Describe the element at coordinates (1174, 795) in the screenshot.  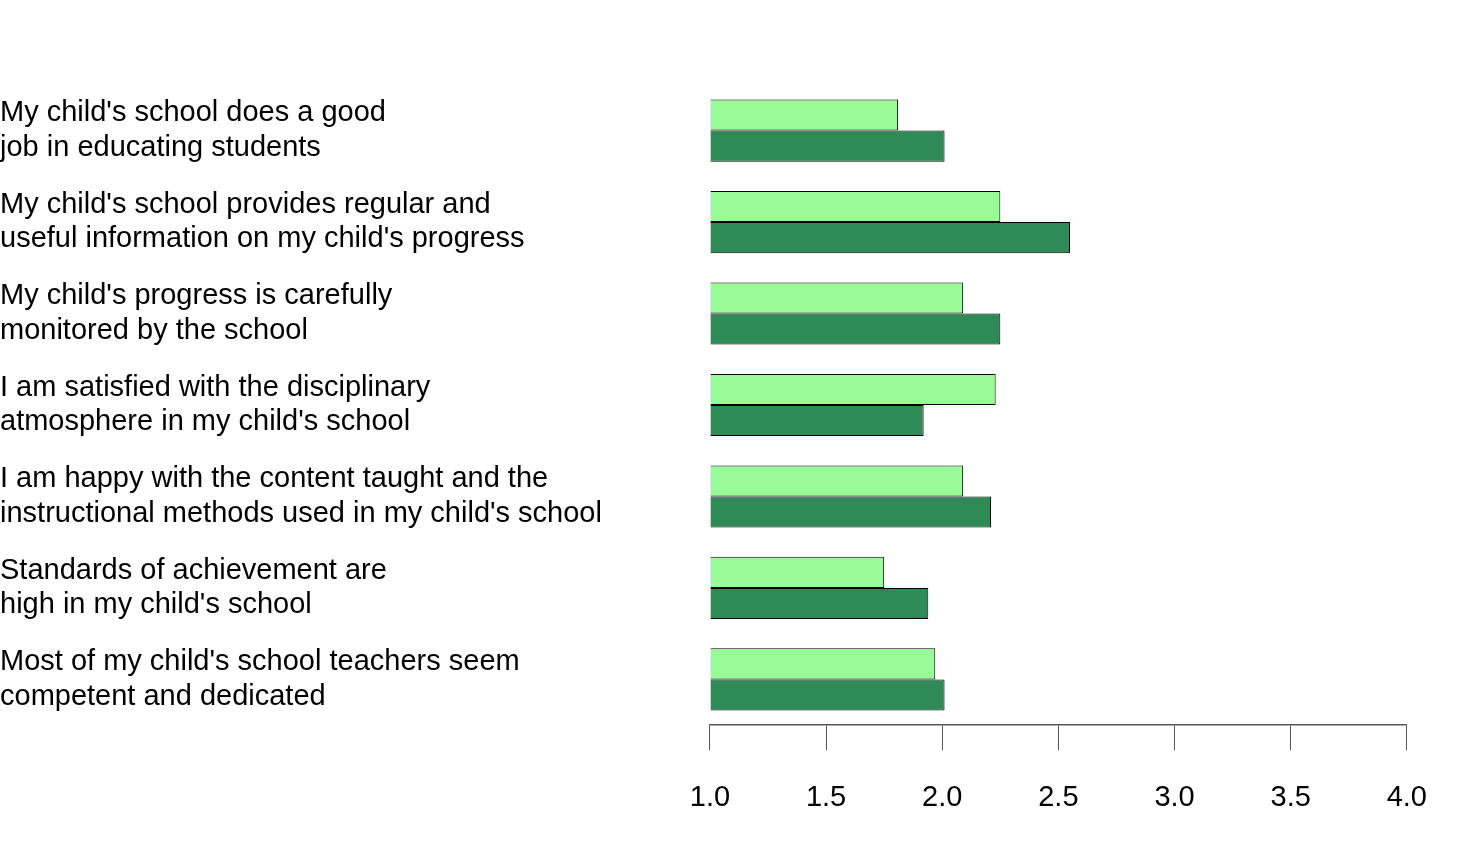
I see `x-tick-label: 3.0` at that location.